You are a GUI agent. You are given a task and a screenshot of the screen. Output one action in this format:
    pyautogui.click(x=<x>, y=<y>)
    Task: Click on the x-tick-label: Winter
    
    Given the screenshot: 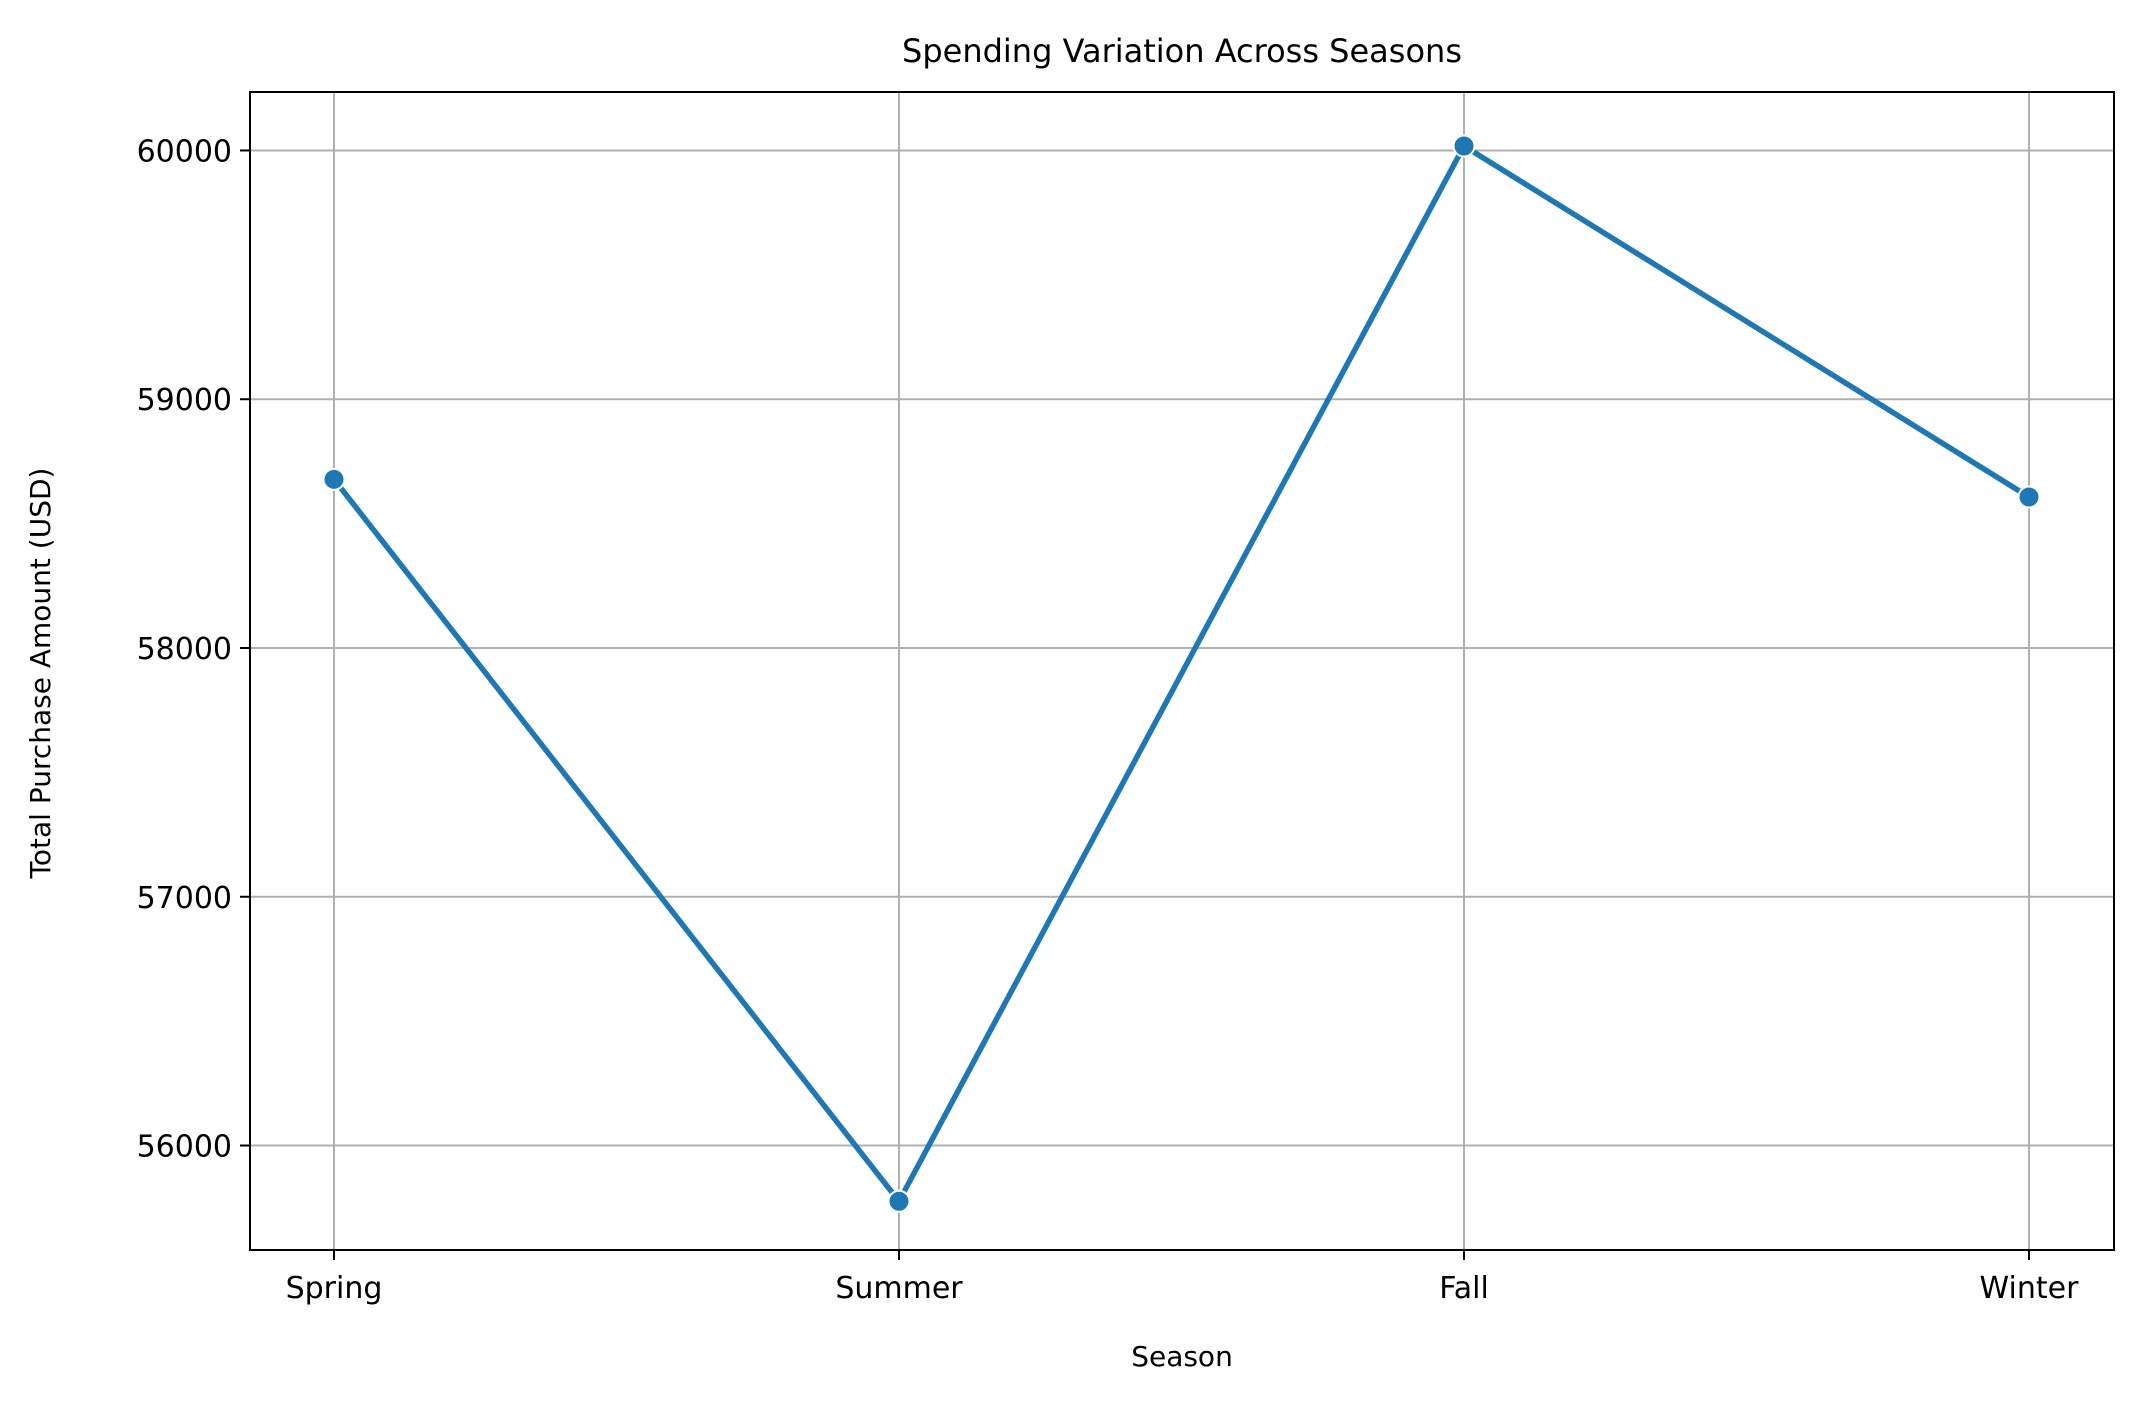 What is the action you would take?
    pyautogui.click(x=2030, y=1288)
    